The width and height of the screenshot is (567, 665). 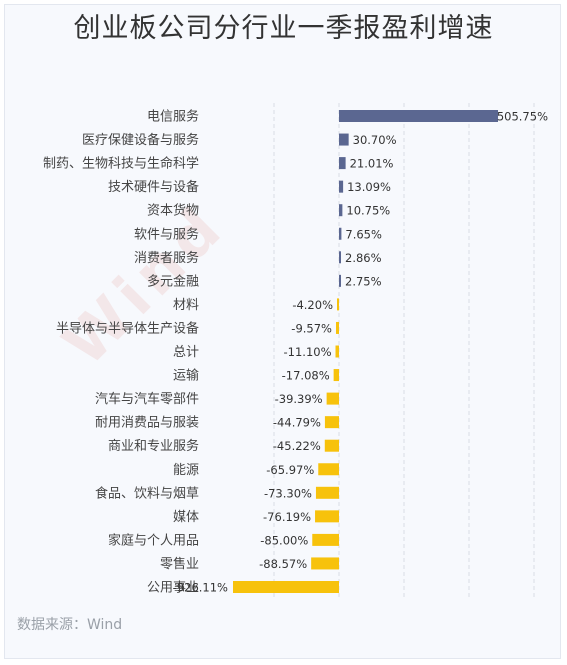 What do you see at coordinates (200, 588) in the screenshot?
I see `value-label: -926.11%` at bounding box center [200, 588].